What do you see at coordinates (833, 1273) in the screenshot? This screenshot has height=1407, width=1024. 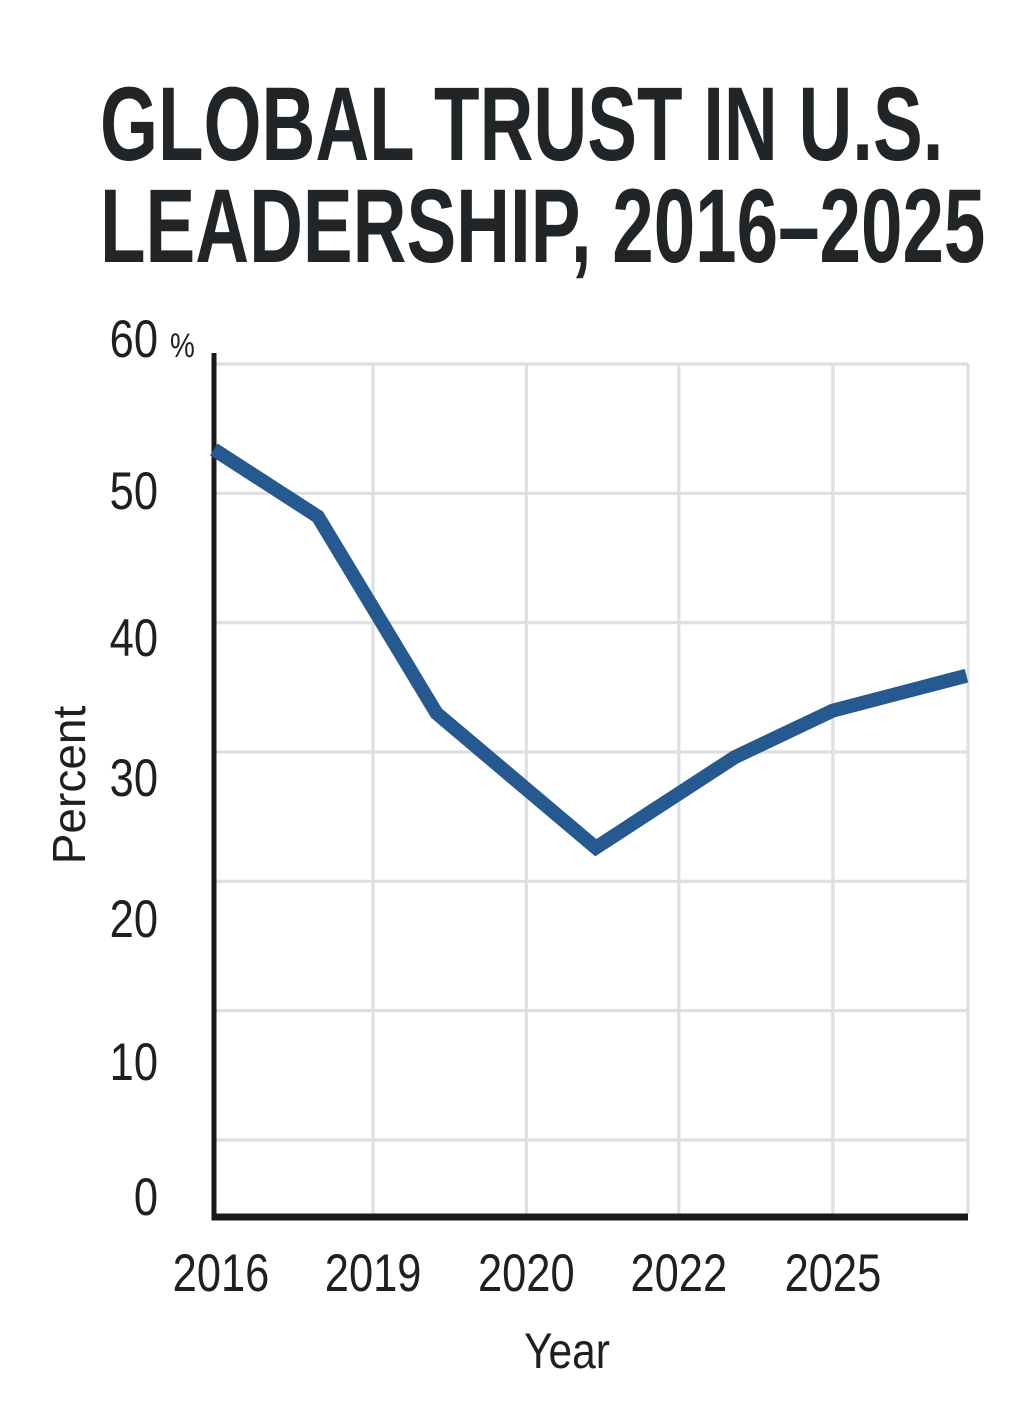 I see `x-tick-label: 2025` at bounding box center [833, 1273].